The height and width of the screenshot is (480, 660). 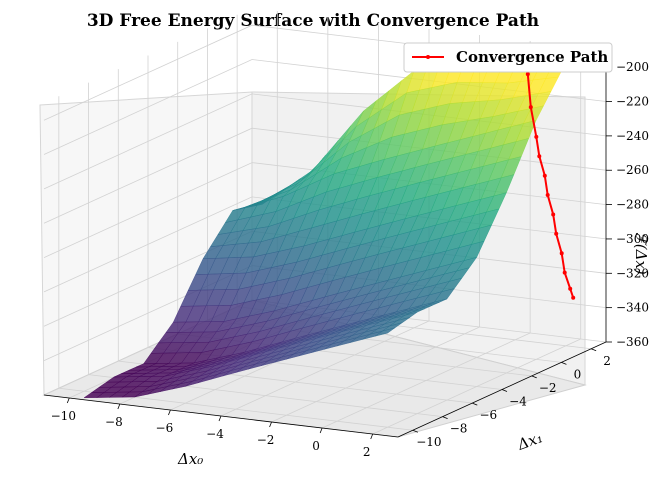 I want to click on y-tick-label: −10, so click(x=428, y=442).